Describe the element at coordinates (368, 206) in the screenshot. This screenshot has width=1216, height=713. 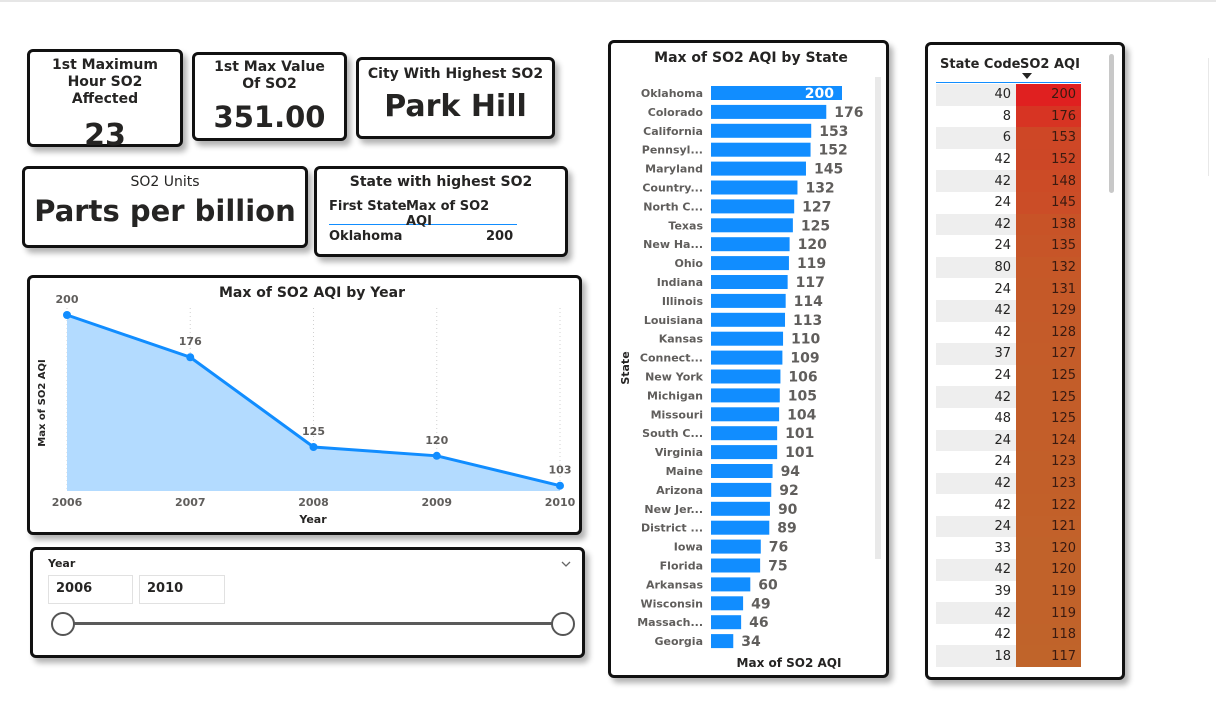
I see `first-state-header: First State` at that location.